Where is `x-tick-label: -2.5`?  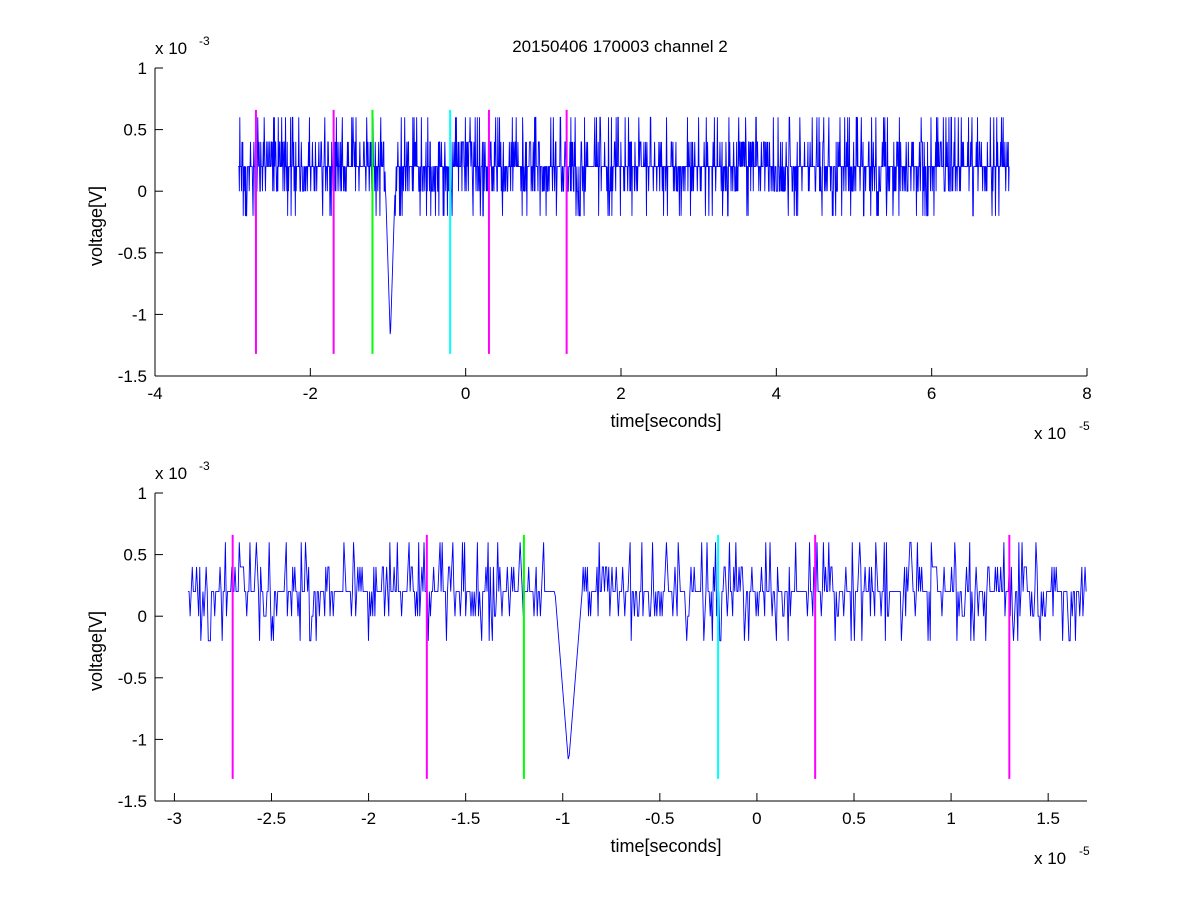 x-tick-label: -2.5 is located at coordinates (271, 818).